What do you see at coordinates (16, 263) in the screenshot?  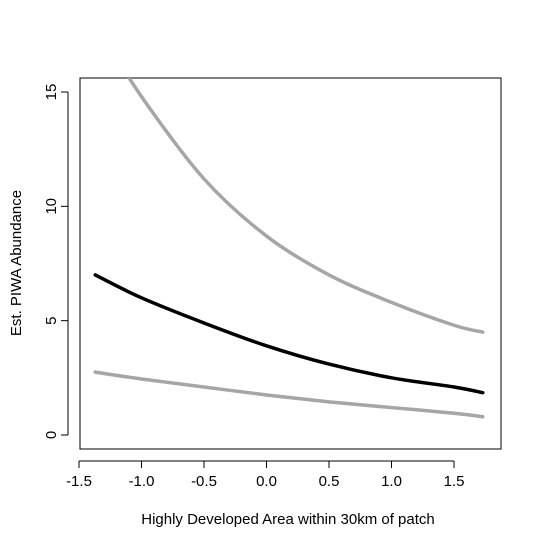 I see `y-axis-title: Est. PIWA Abundance` at bounding box center [16, 263].